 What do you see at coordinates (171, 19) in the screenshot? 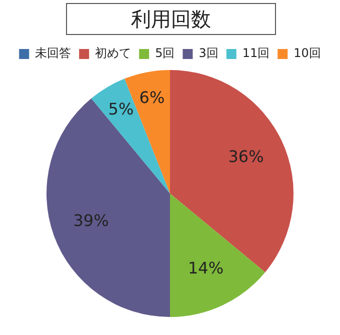
I see `chart-title: 利用回数` at bounding box center [171, 19].